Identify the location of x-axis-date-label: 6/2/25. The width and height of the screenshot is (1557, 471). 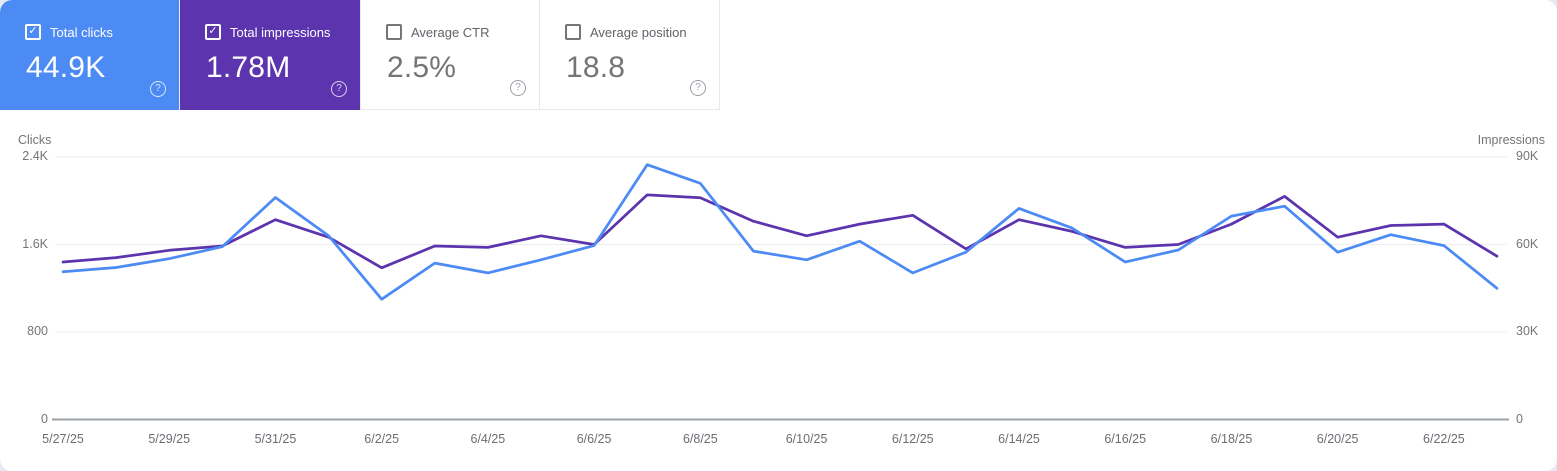
(382, 439).